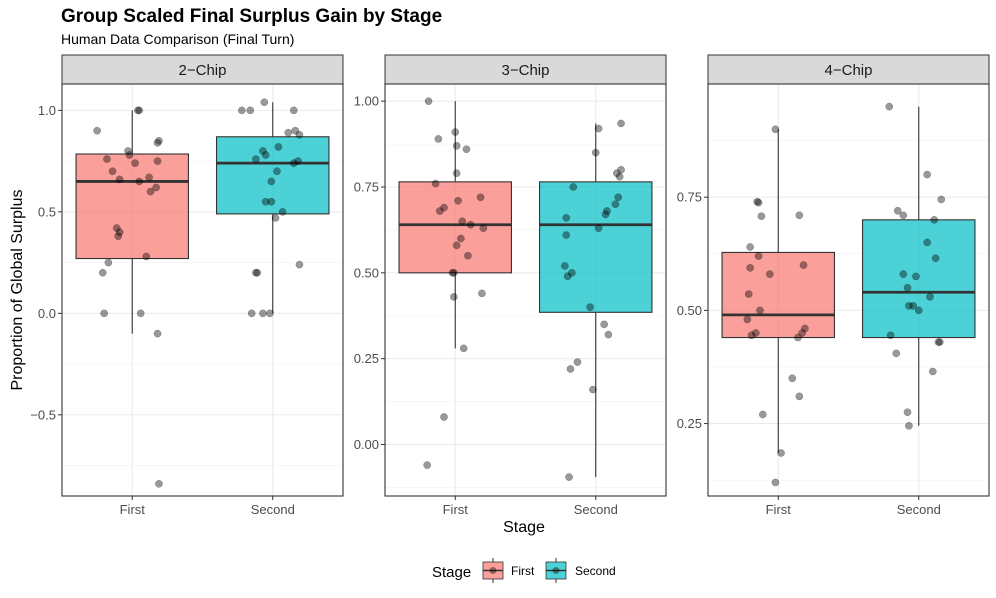 This screenshot has width=996, height=598. I want to click on y-tick-label: 0.0, so click(47, 313).